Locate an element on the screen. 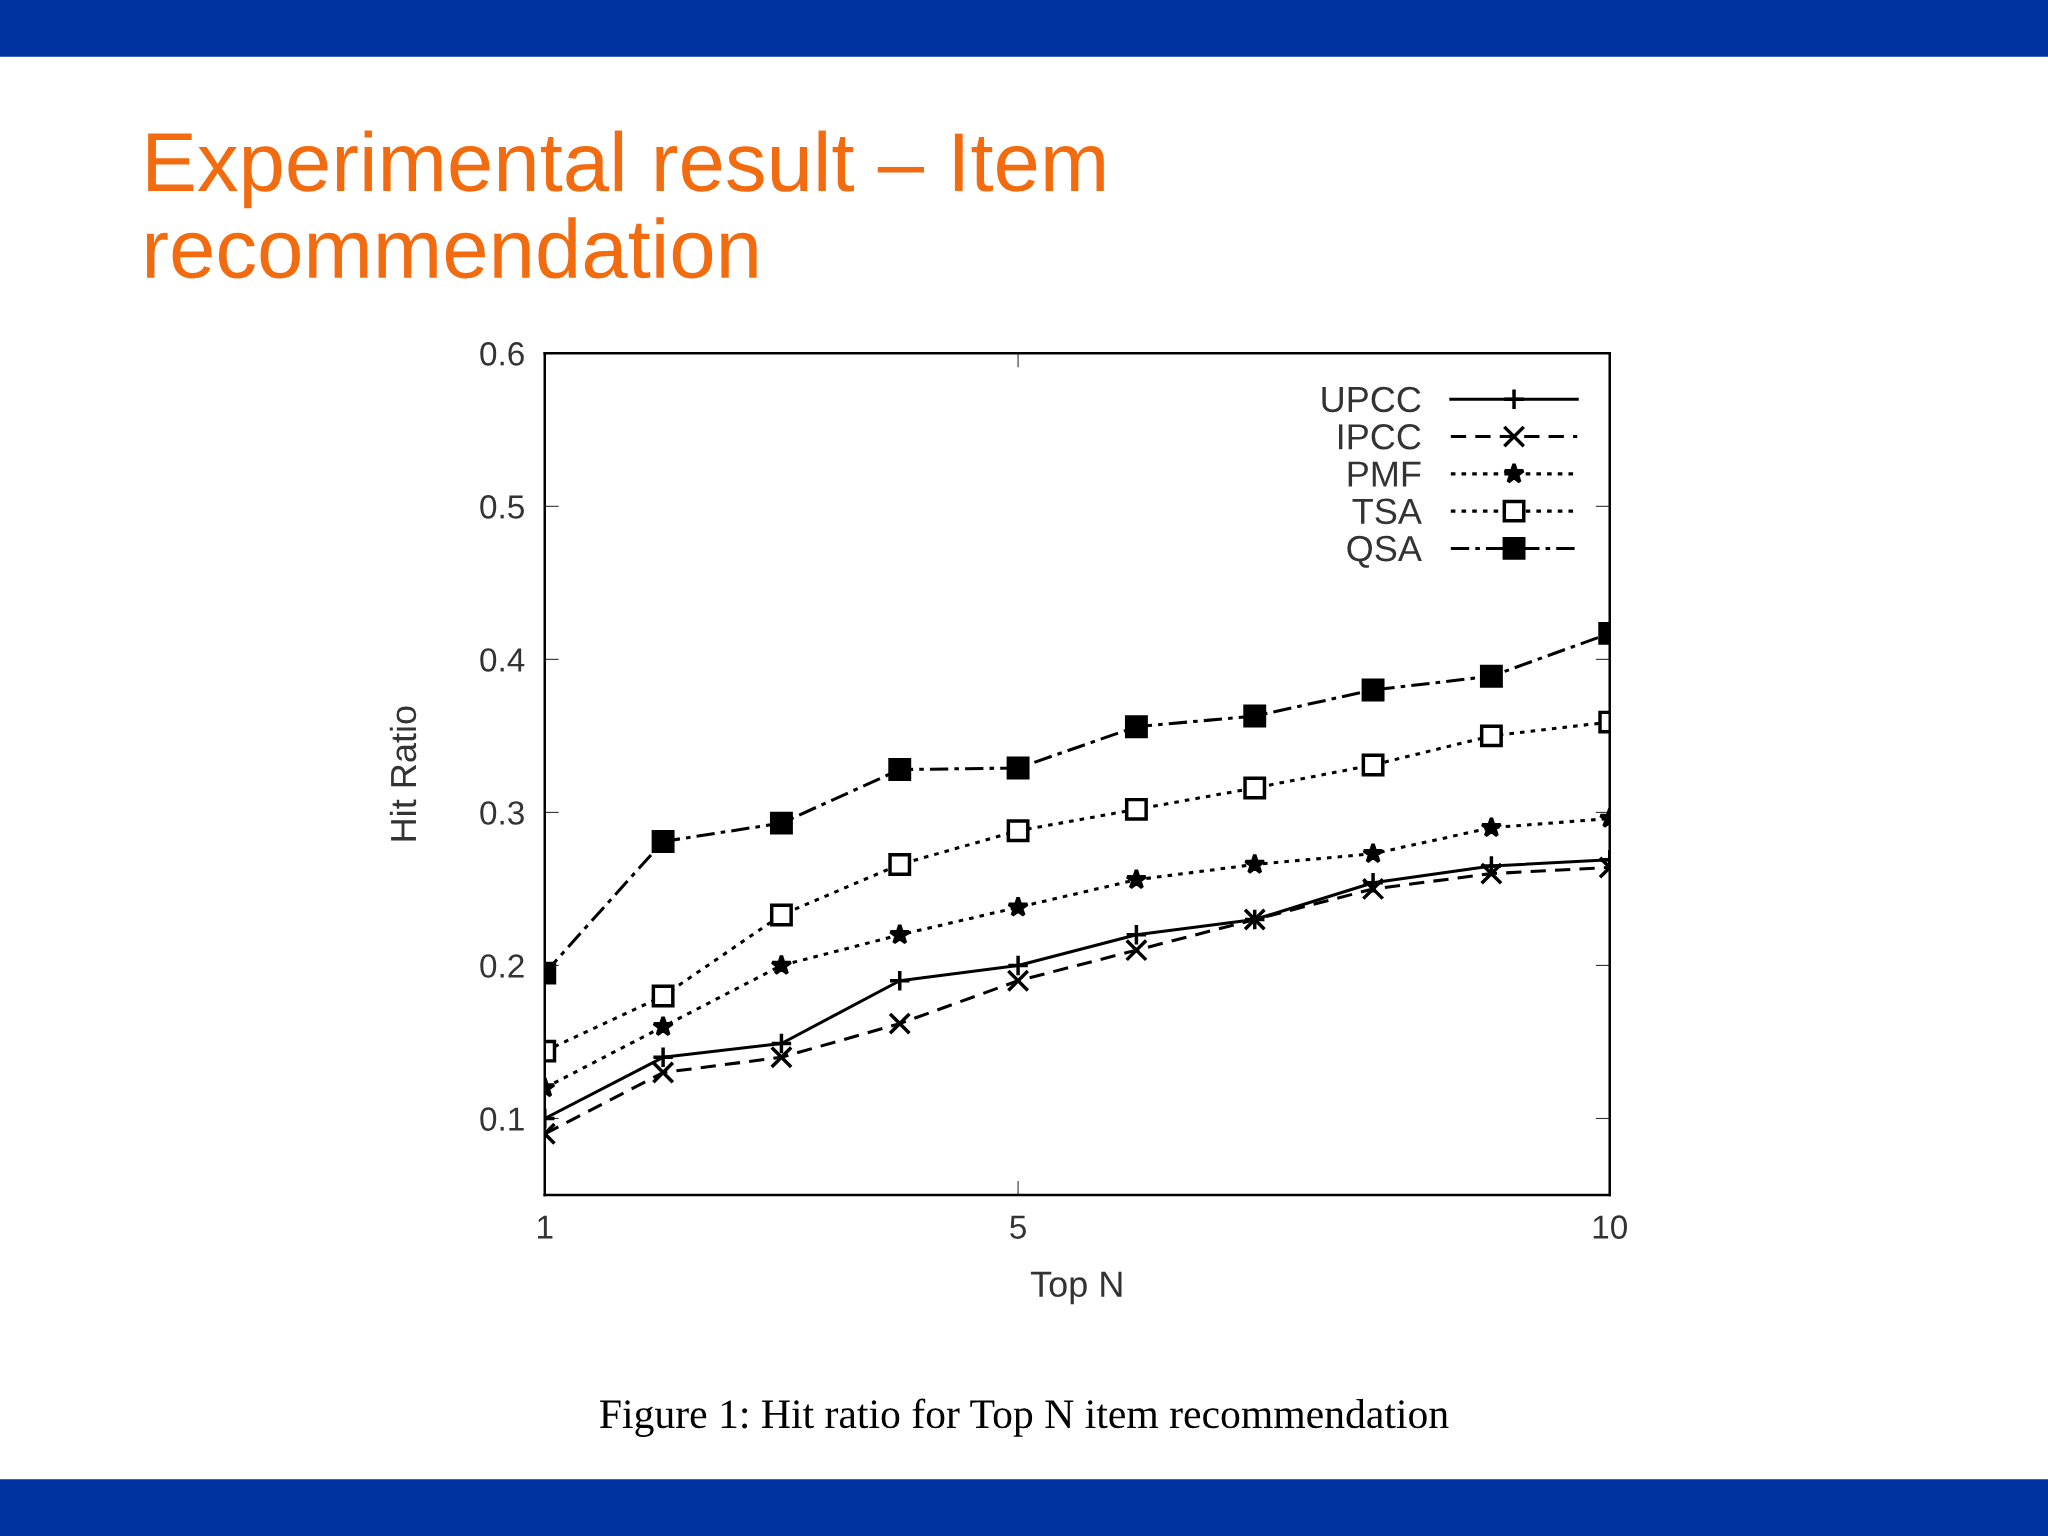 The image size is (2048, 1536). y-axis-title: Hit Ratio is located at coordinates (403, 773).